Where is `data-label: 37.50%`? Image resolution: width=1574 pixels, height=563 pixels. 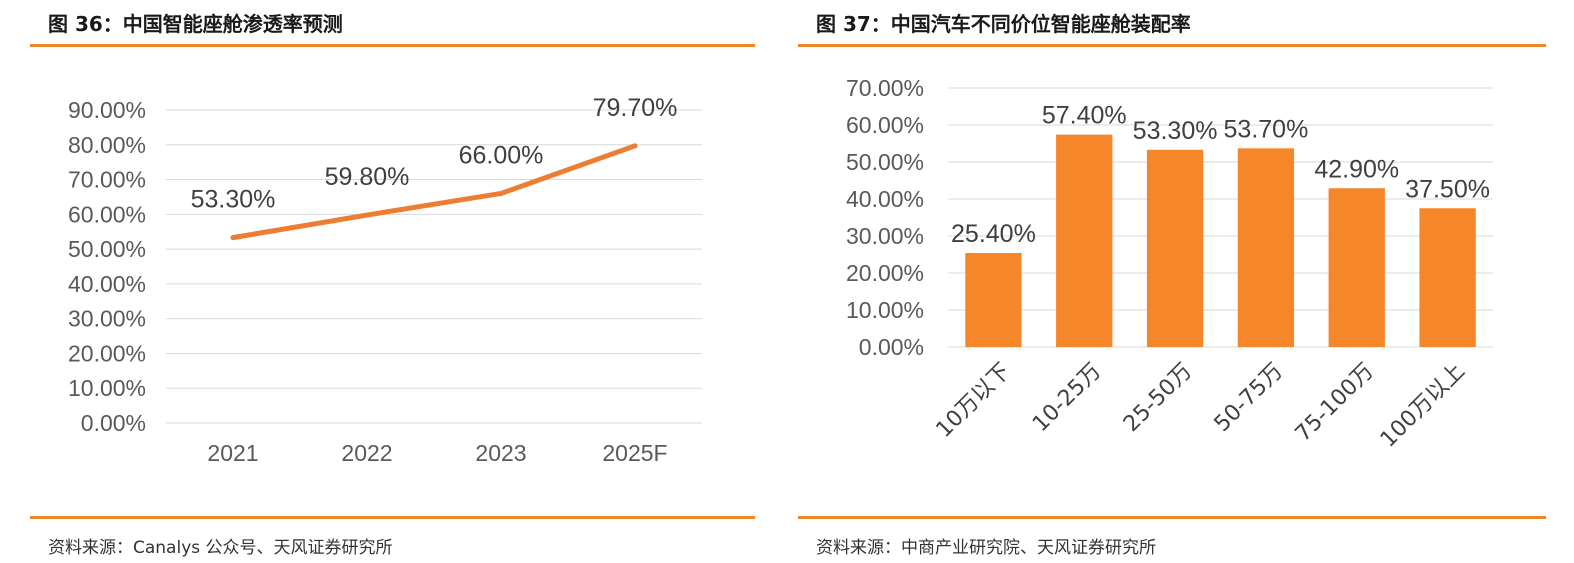
data-label: 37.50% is located at coordinates (1447, 189).